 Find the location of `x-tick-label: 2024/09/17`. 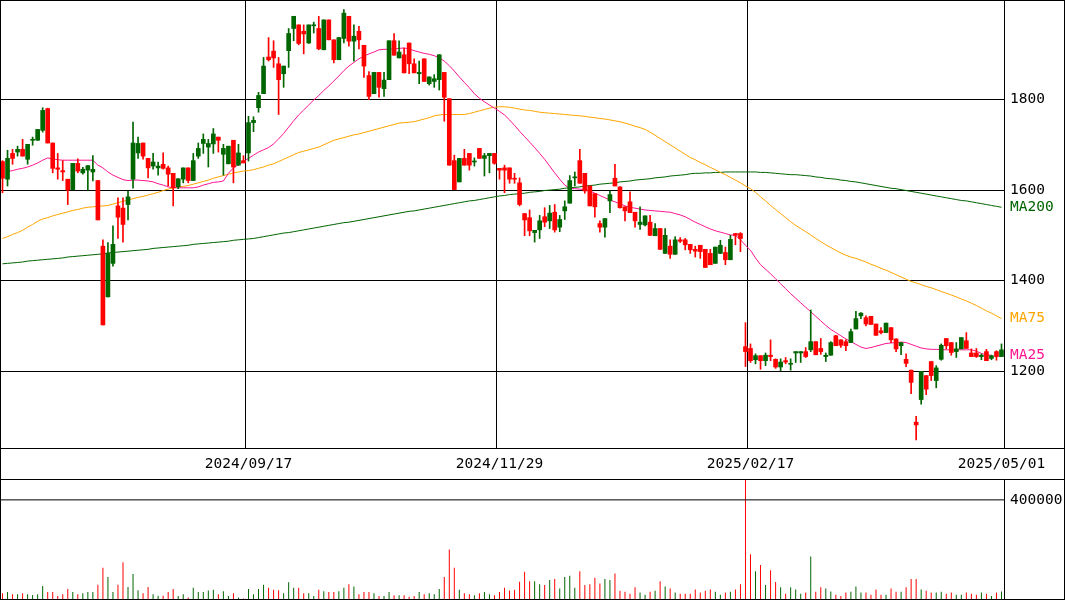

x-tick-label: 2024/09/17 is located at coordinates (248, 463).